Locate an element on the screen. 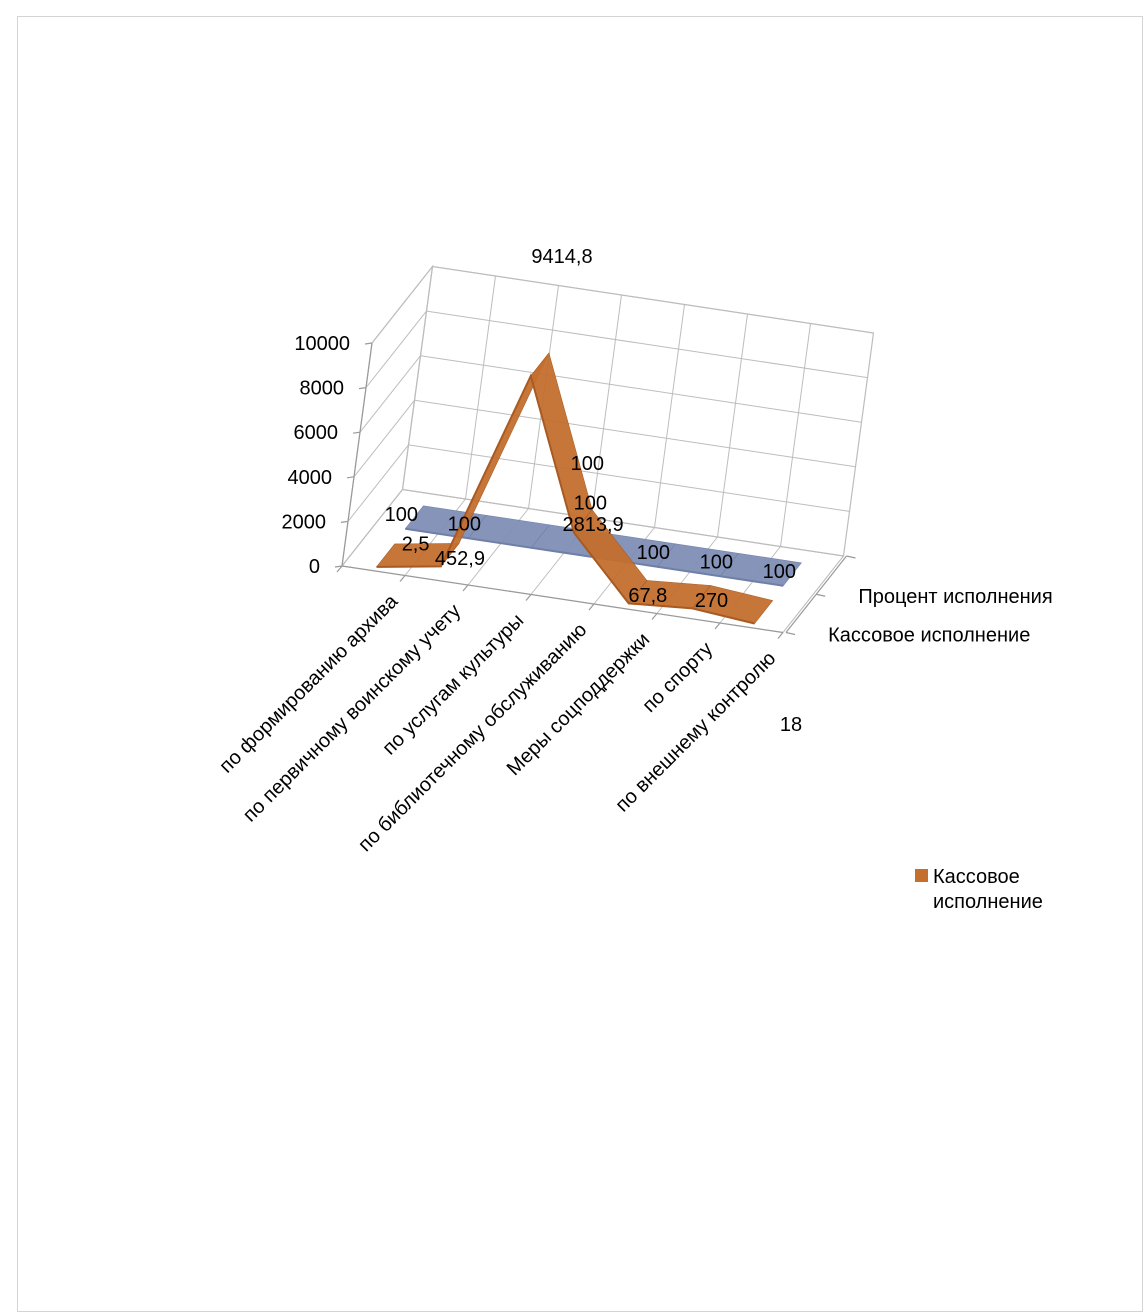 The width and height of the screenshot is (1144, 1313). value-axis-tick-label: 4000 is located at coordinates (310, 478).